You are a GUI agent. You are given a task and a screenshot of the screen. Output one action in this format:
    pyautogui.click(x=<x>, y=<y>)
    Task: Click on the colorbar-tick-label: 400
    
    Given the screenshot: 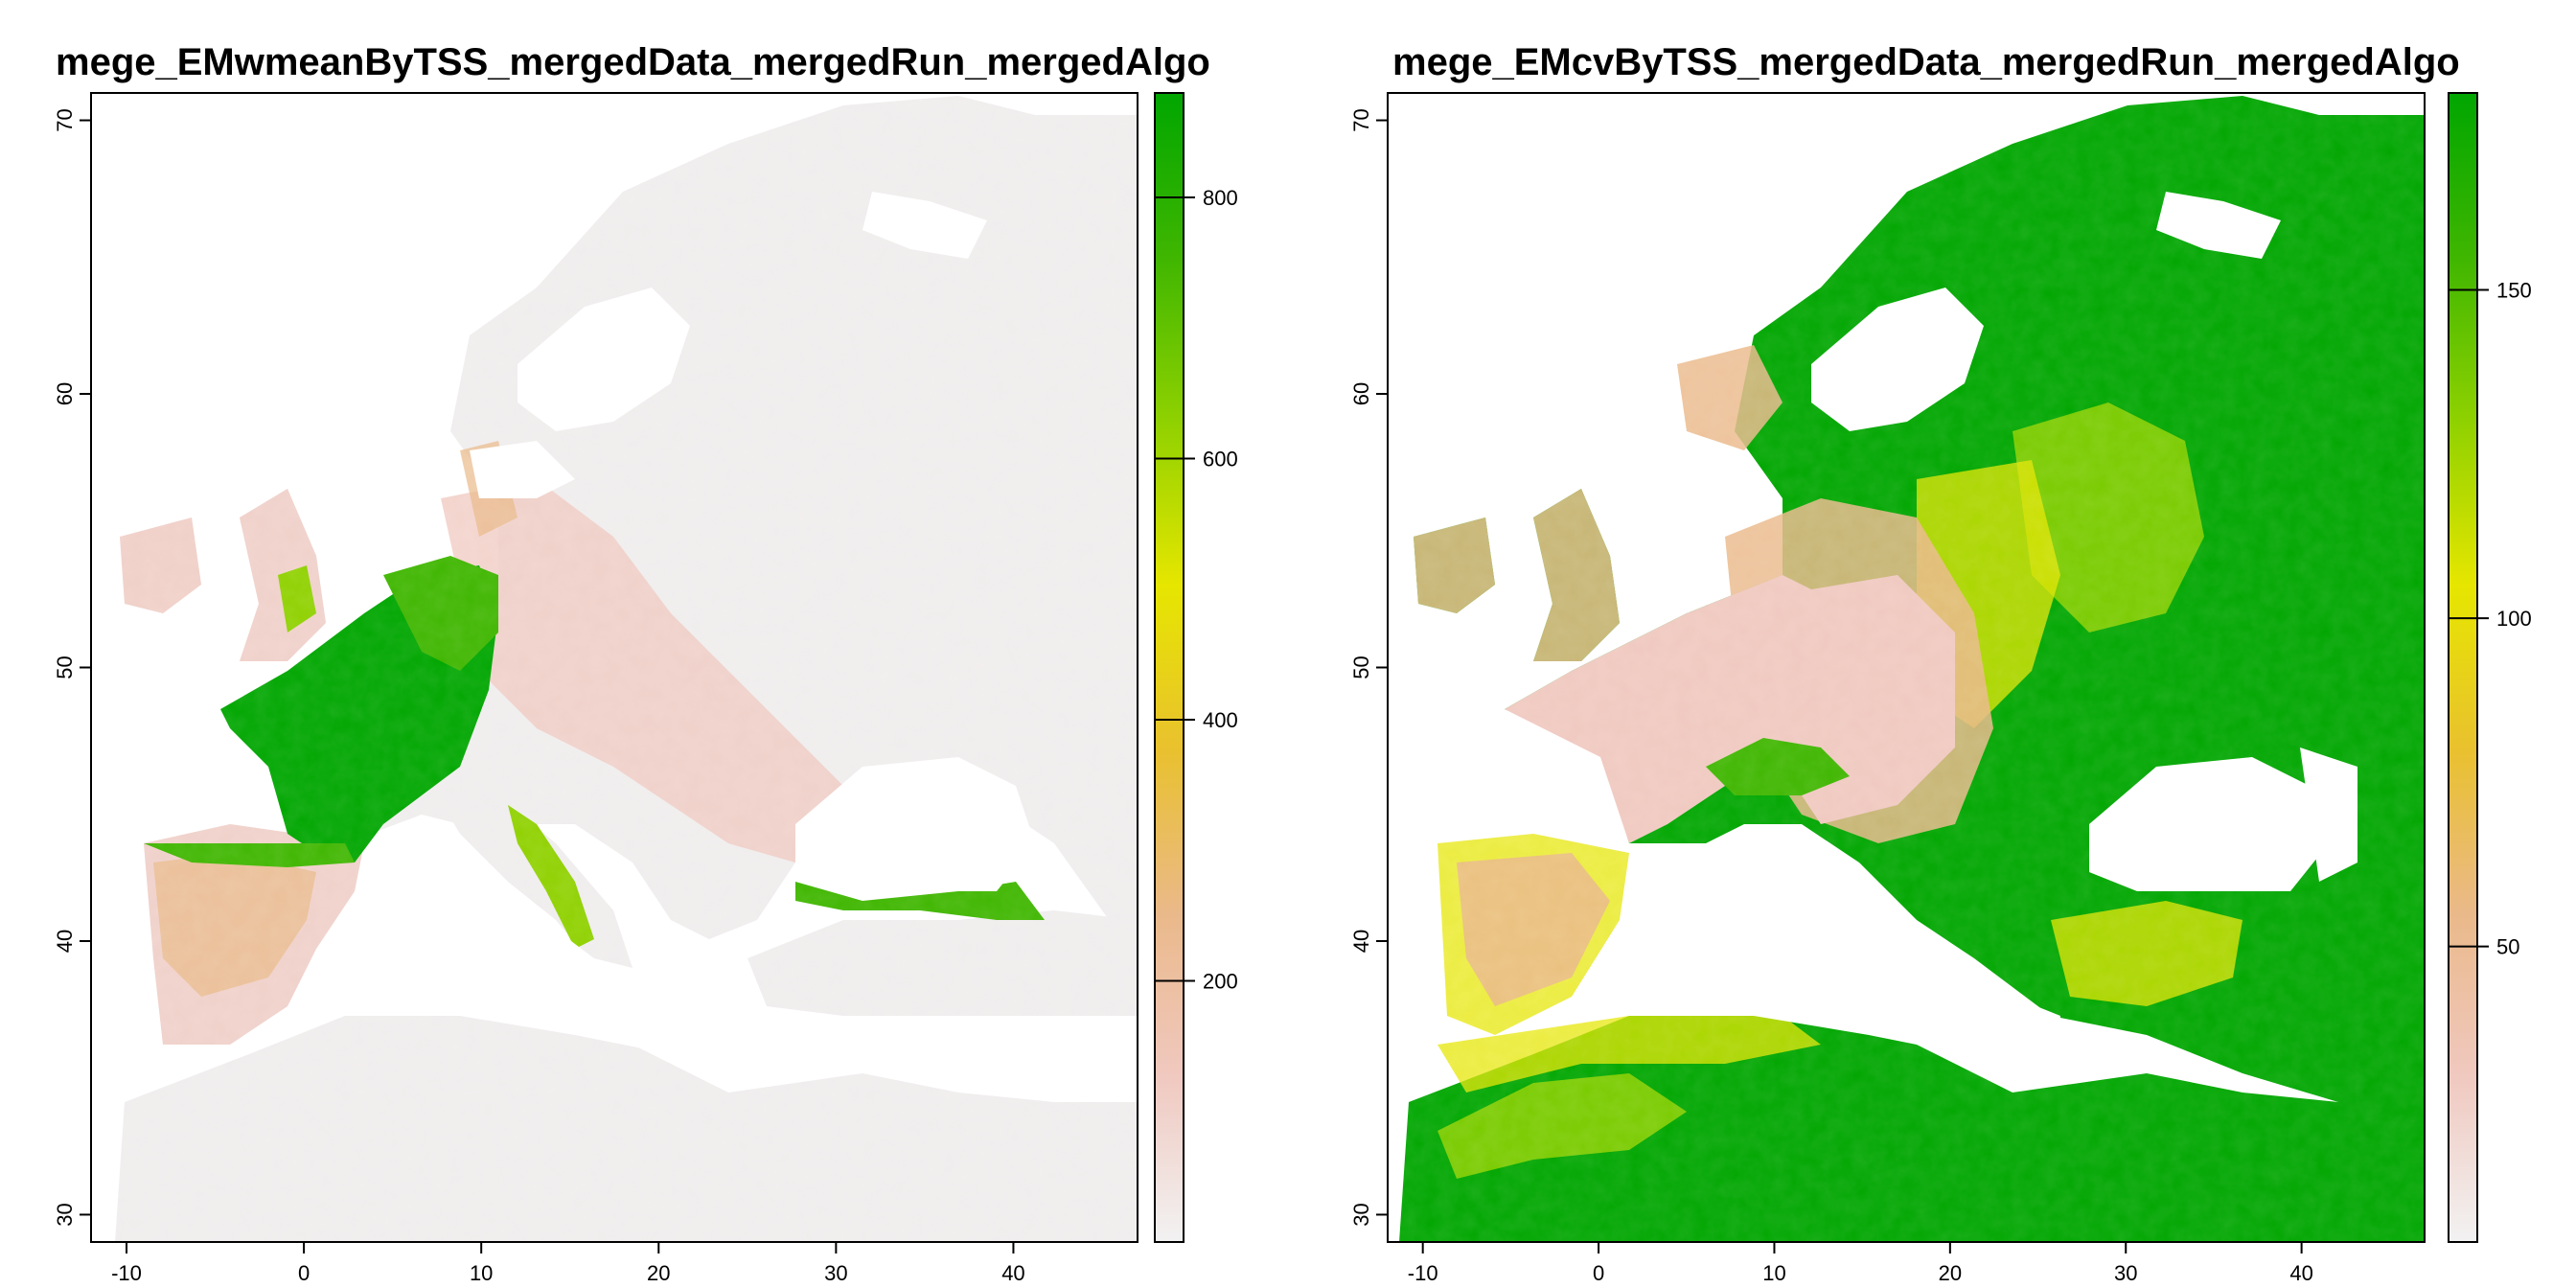 What is the action you would take?
    pyautogui.click(x=1220, y=720)
    